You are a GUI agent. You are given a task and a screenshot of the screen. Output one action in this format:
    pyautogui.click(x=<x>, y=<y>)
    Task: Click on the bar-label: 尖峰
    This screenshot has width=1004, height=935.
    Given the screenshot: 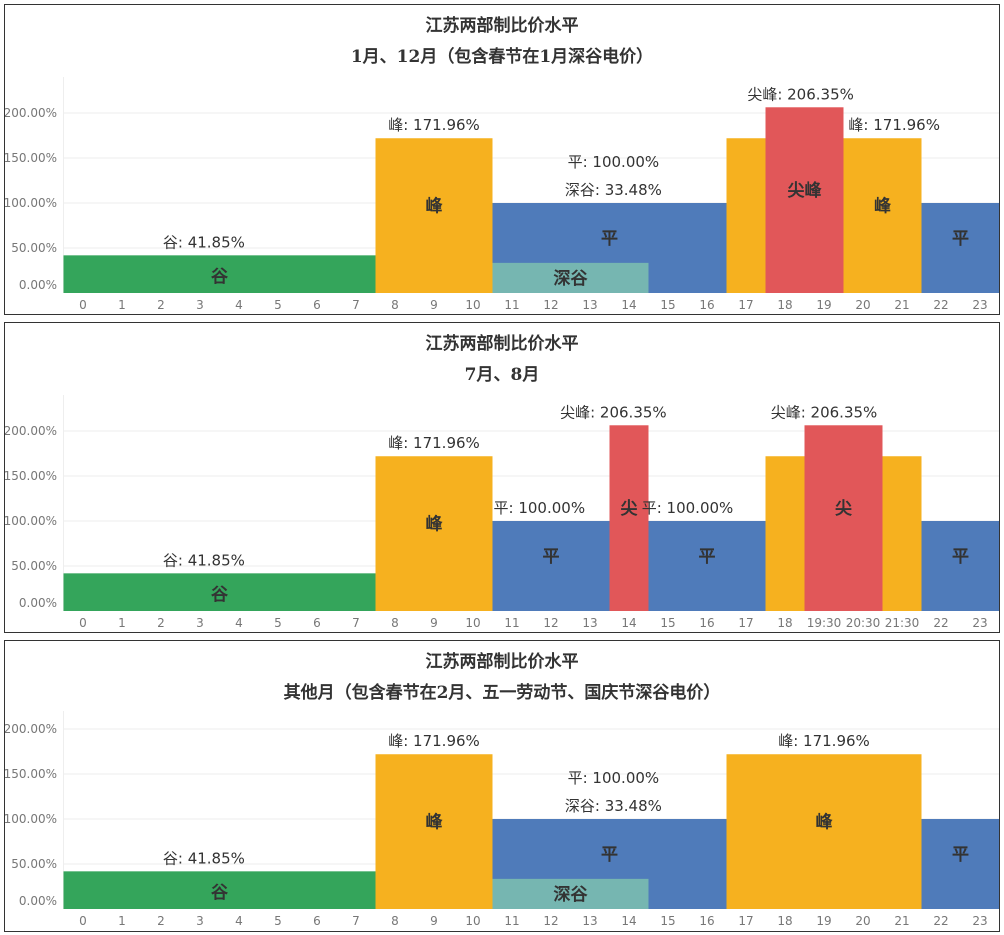 What is the action you would take?
    pyautogui.click(x=805, y=190)
    